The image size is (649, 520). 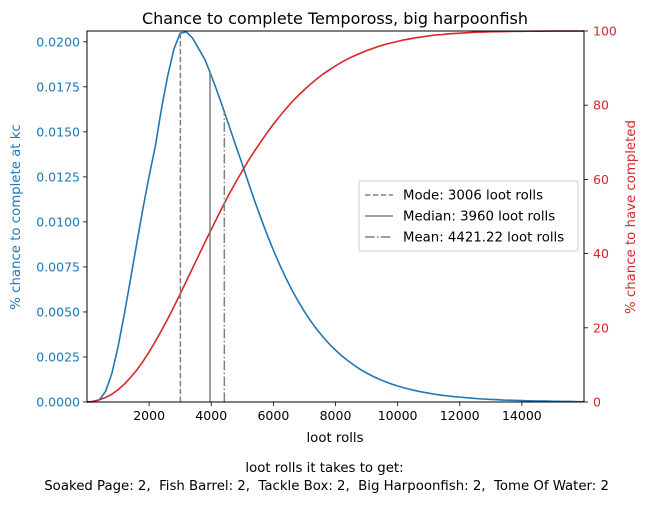 I want to click on x-tick-label: 2000, so click(x=149, y=415).